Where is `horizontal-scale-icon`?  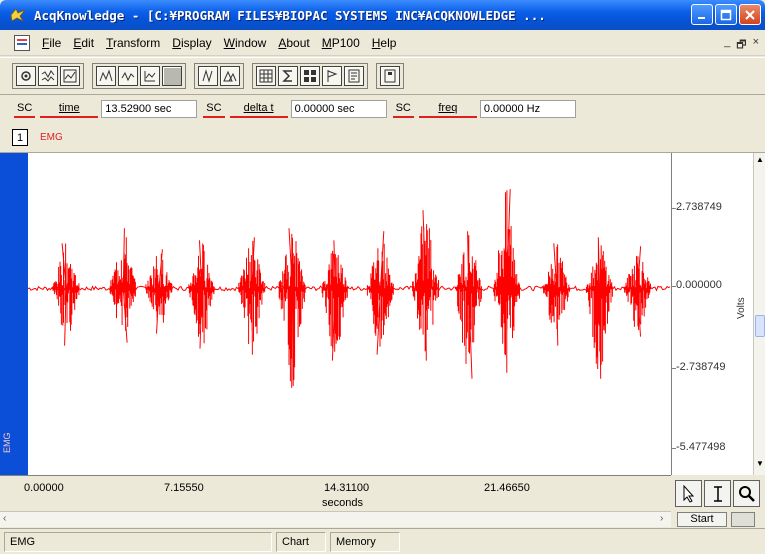 horizontal-scale-icon is located at coordinates (128, 76).